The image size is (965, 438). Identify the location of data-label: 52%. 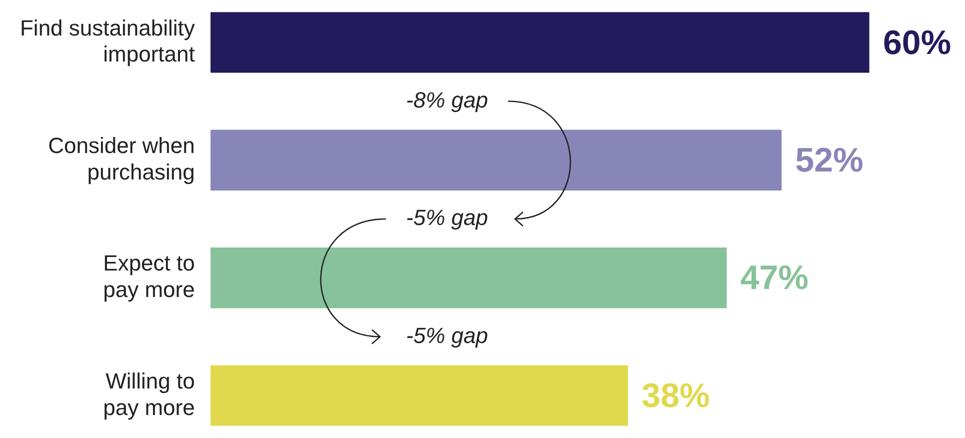
(829, 161).